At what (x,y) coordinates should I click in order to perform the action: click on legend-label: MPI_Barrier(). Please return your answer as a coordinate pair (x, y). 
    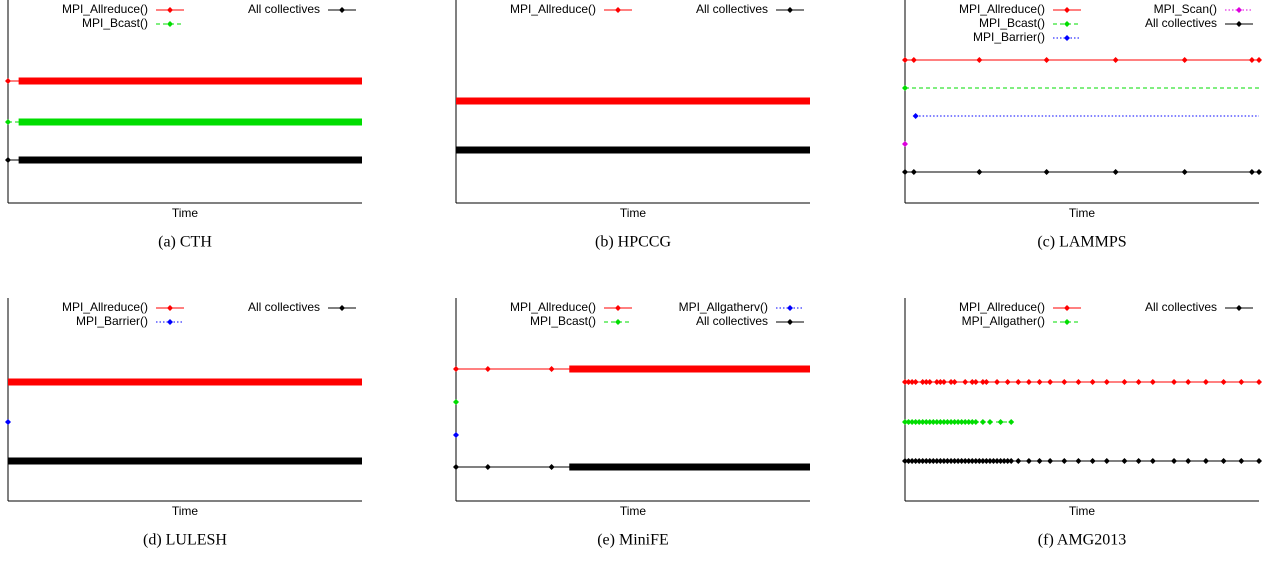
    Looking at the image, I should click on (112, 321).